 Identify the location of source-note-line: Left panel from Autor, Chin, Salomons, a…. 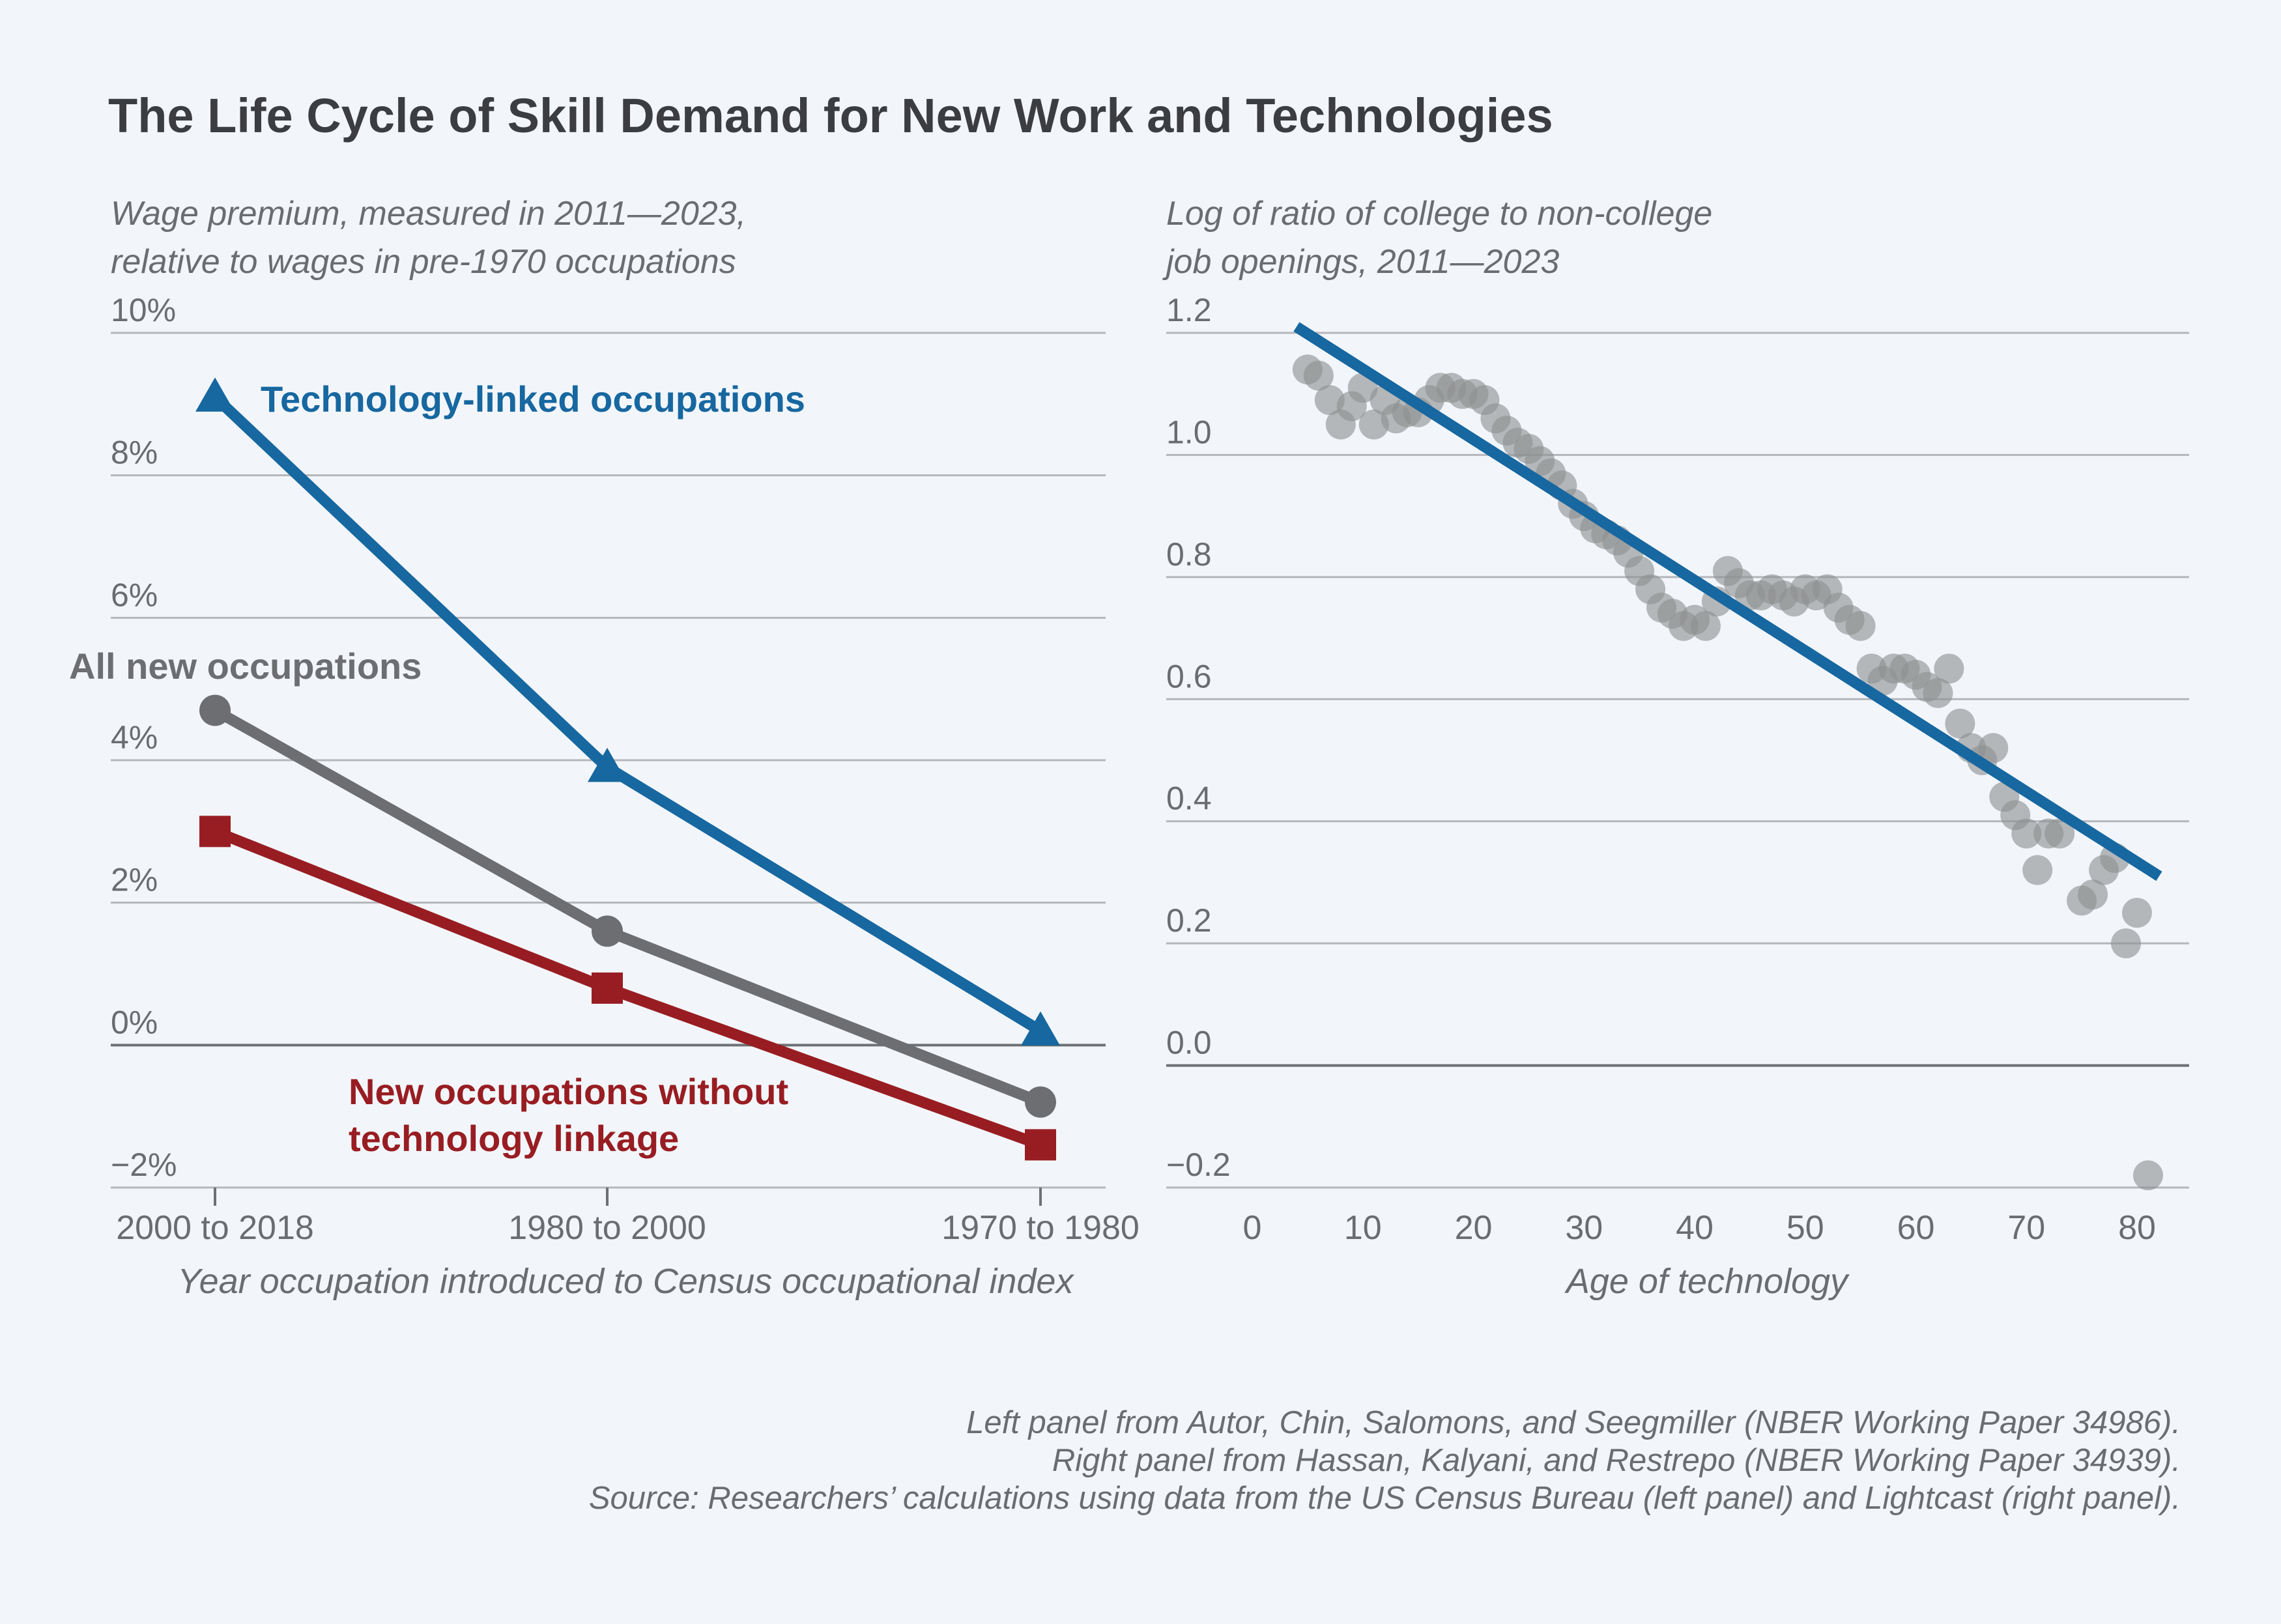
(1573, 1422).